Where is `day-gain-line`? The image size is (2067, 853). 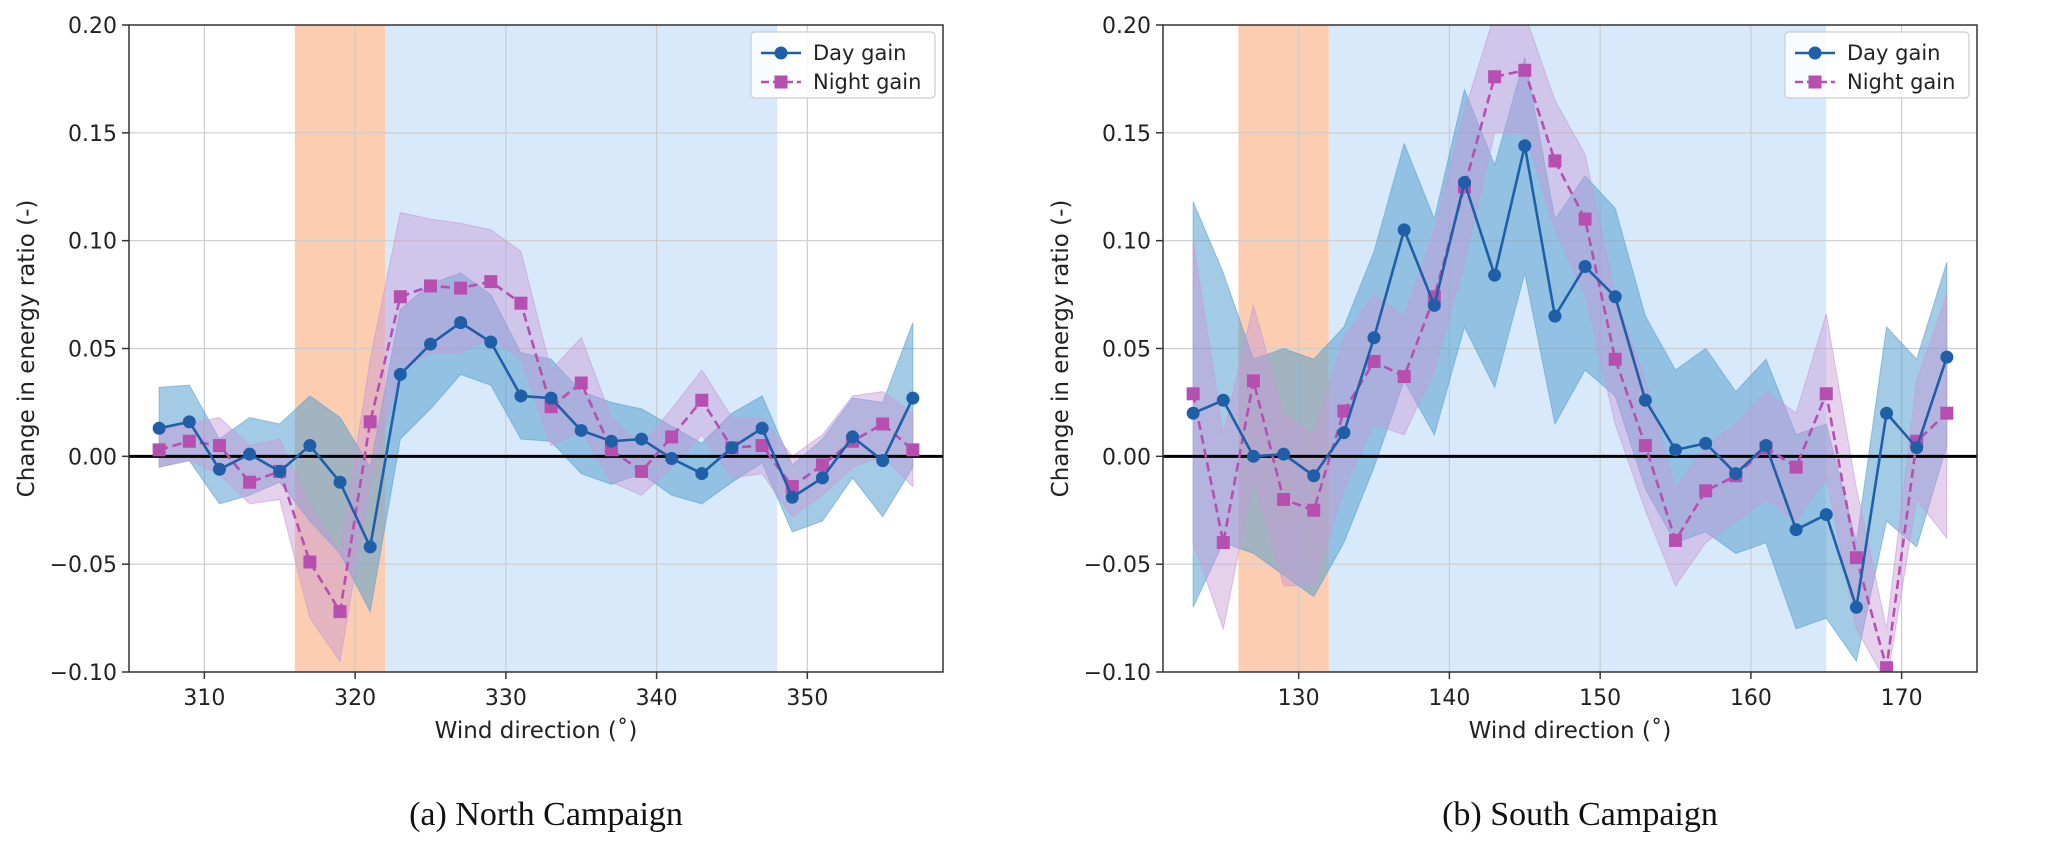
day-gain-line is located at coordinates (536, 436).